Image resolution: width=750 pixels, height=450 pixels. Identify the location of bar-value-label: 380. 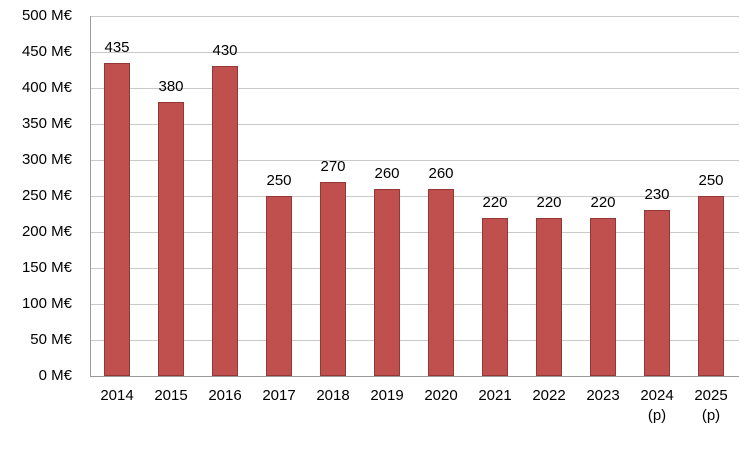
(171, 87).